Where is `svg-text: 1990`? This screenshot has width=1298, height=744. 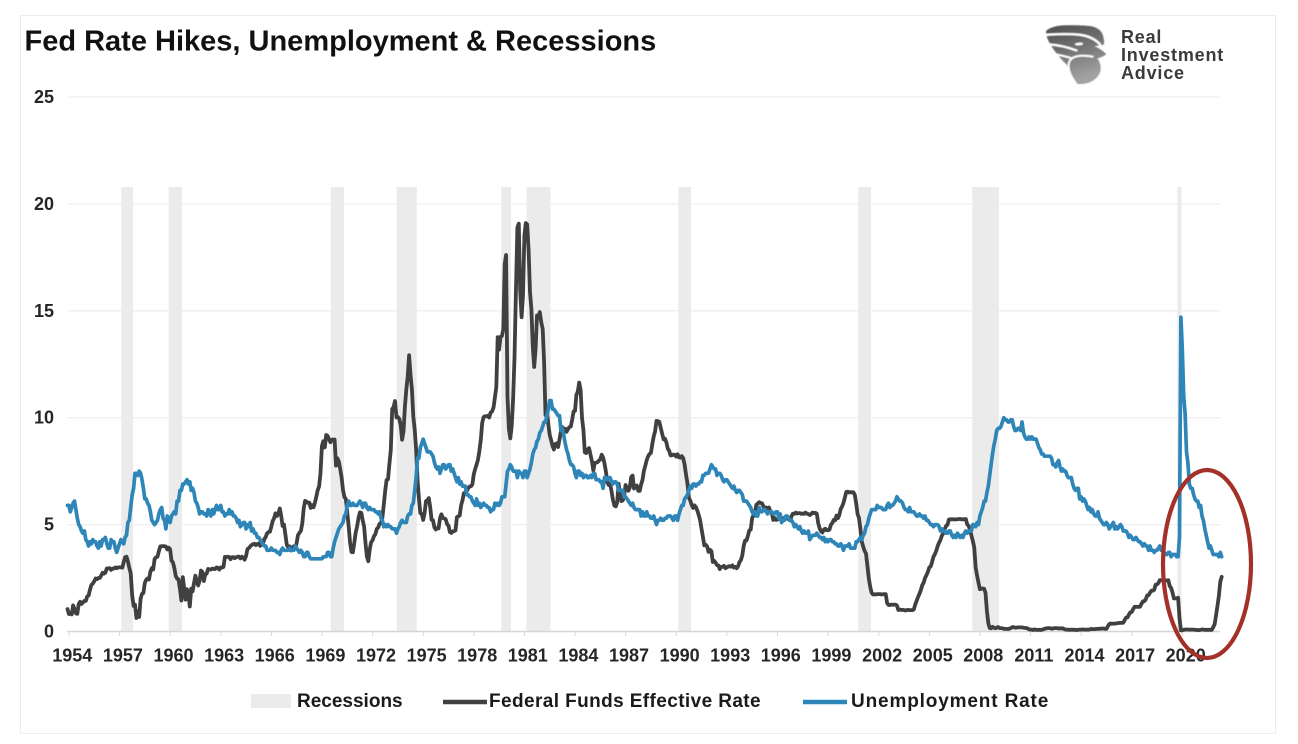 svg-text: 1990 is located at coordinates (680, 656).